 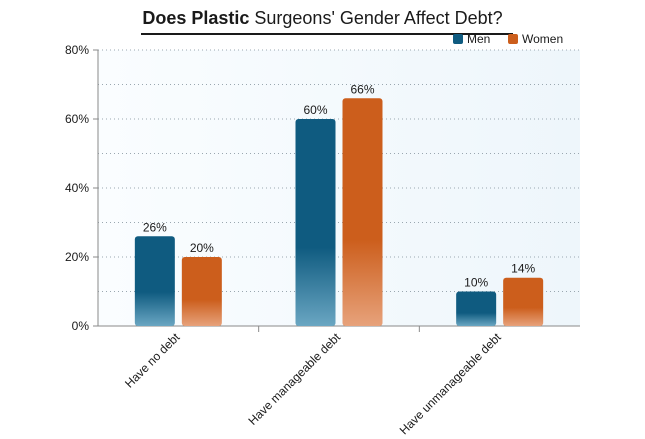 What do you see at coordinates (294, 379) in the screenshot?
I see `category-label: Have manageable debt` at bounding box center [294, 379].